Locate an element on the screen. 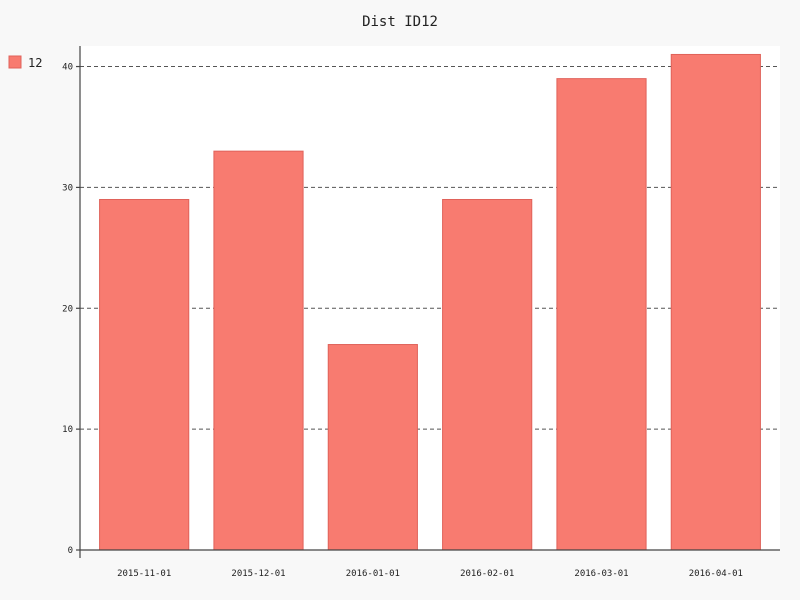 The image size is (800, 600). y-tick-label-30: 30 is located at coordinates (67, 188).